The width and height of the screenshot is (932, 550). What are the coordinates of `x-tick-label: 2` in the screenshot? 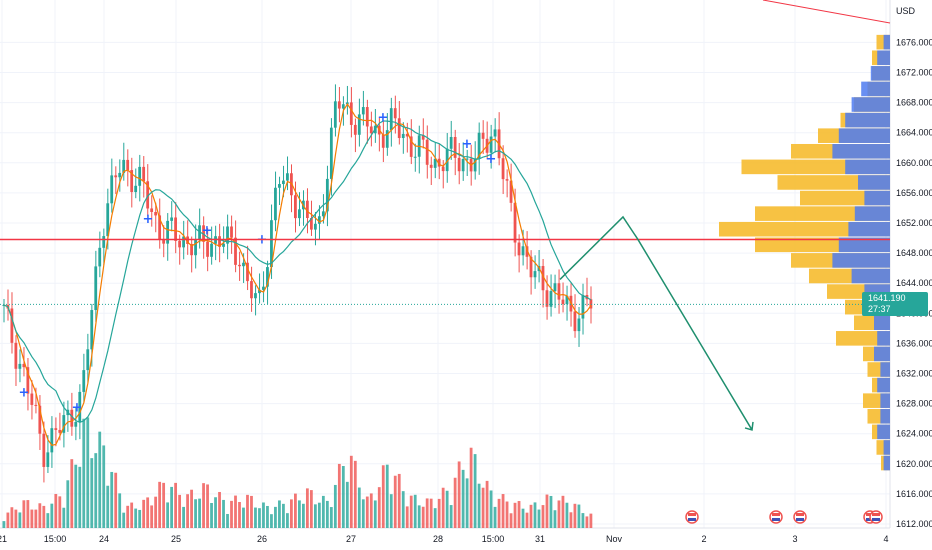 It's located at (703, 539).